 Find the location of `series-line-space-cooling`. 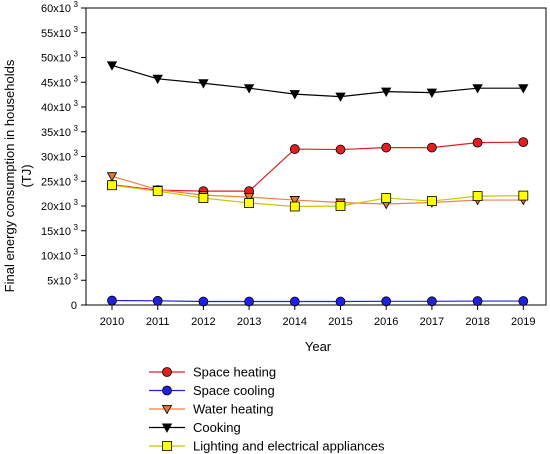

series-line-space-cooling is located at coordinates (317, 301).